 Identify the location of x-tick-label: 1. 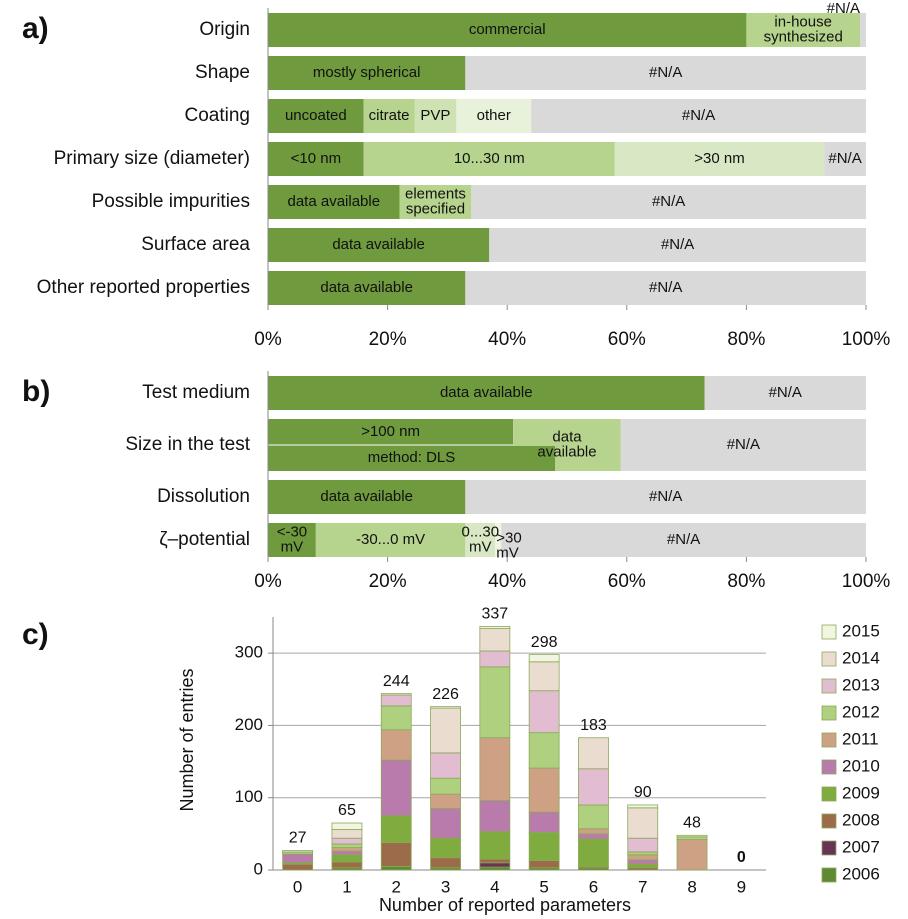
(346, 886).